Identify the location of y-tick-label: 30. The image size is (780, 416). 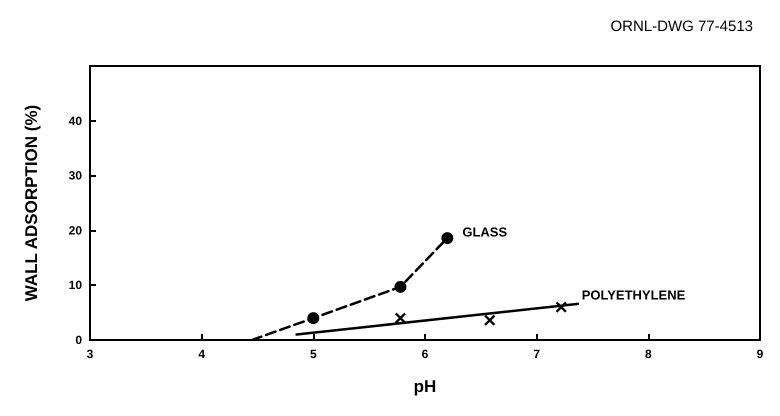
(75, 175).